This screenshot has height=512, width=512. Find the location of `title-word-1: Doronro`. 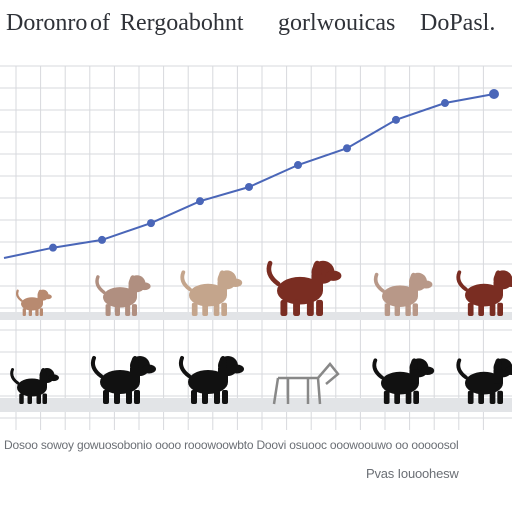

title-word-1: Doronro is located at coordinates (47, 23).